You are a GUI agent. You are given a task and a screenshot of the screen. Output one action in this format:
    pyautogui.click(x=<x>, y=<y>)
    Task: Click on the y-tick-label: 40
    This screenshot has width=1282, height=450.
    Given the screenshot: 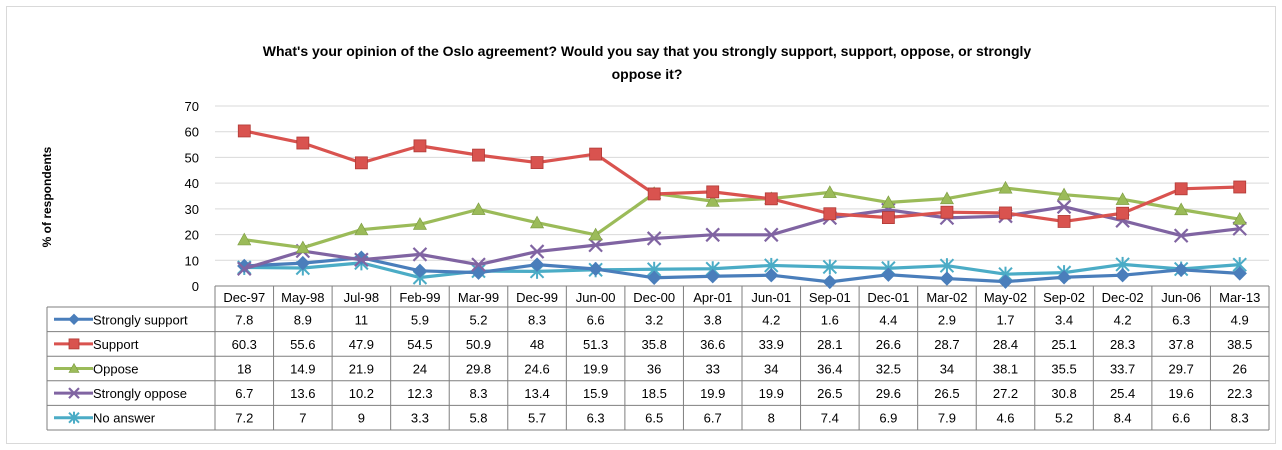 What is the action you would take?
    pyautogui.click(x=192, y=183)
    